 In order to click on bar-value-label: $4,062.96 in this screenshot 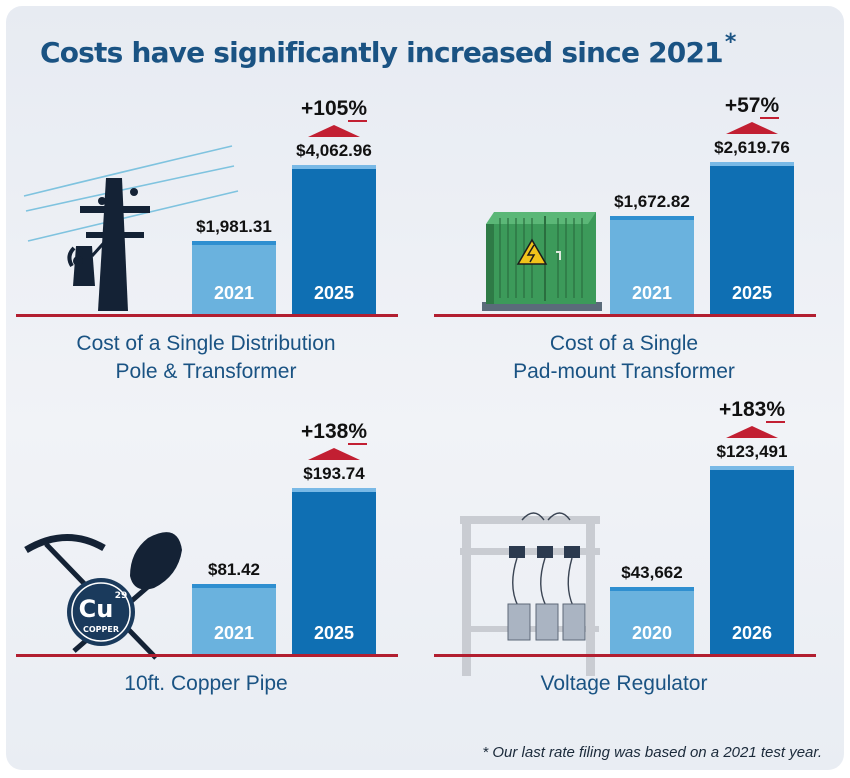, I will do `click(334, 150)`.